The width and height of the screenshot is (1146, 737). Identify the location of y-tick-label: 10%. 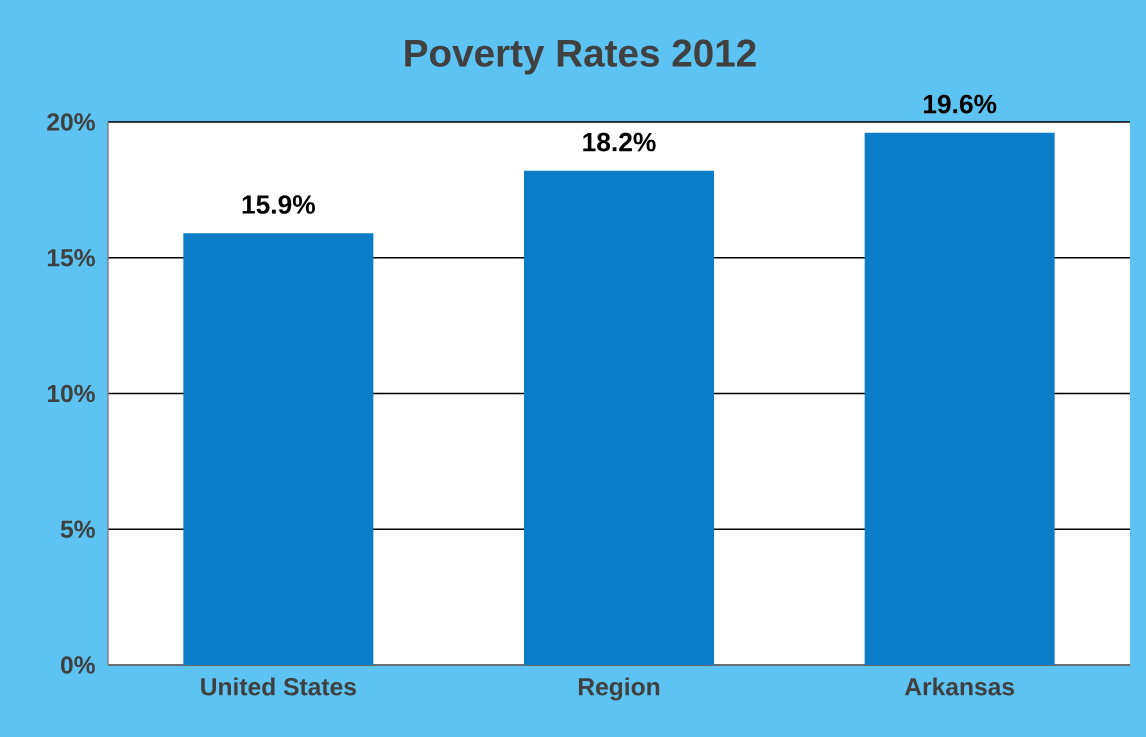
(71, 393).